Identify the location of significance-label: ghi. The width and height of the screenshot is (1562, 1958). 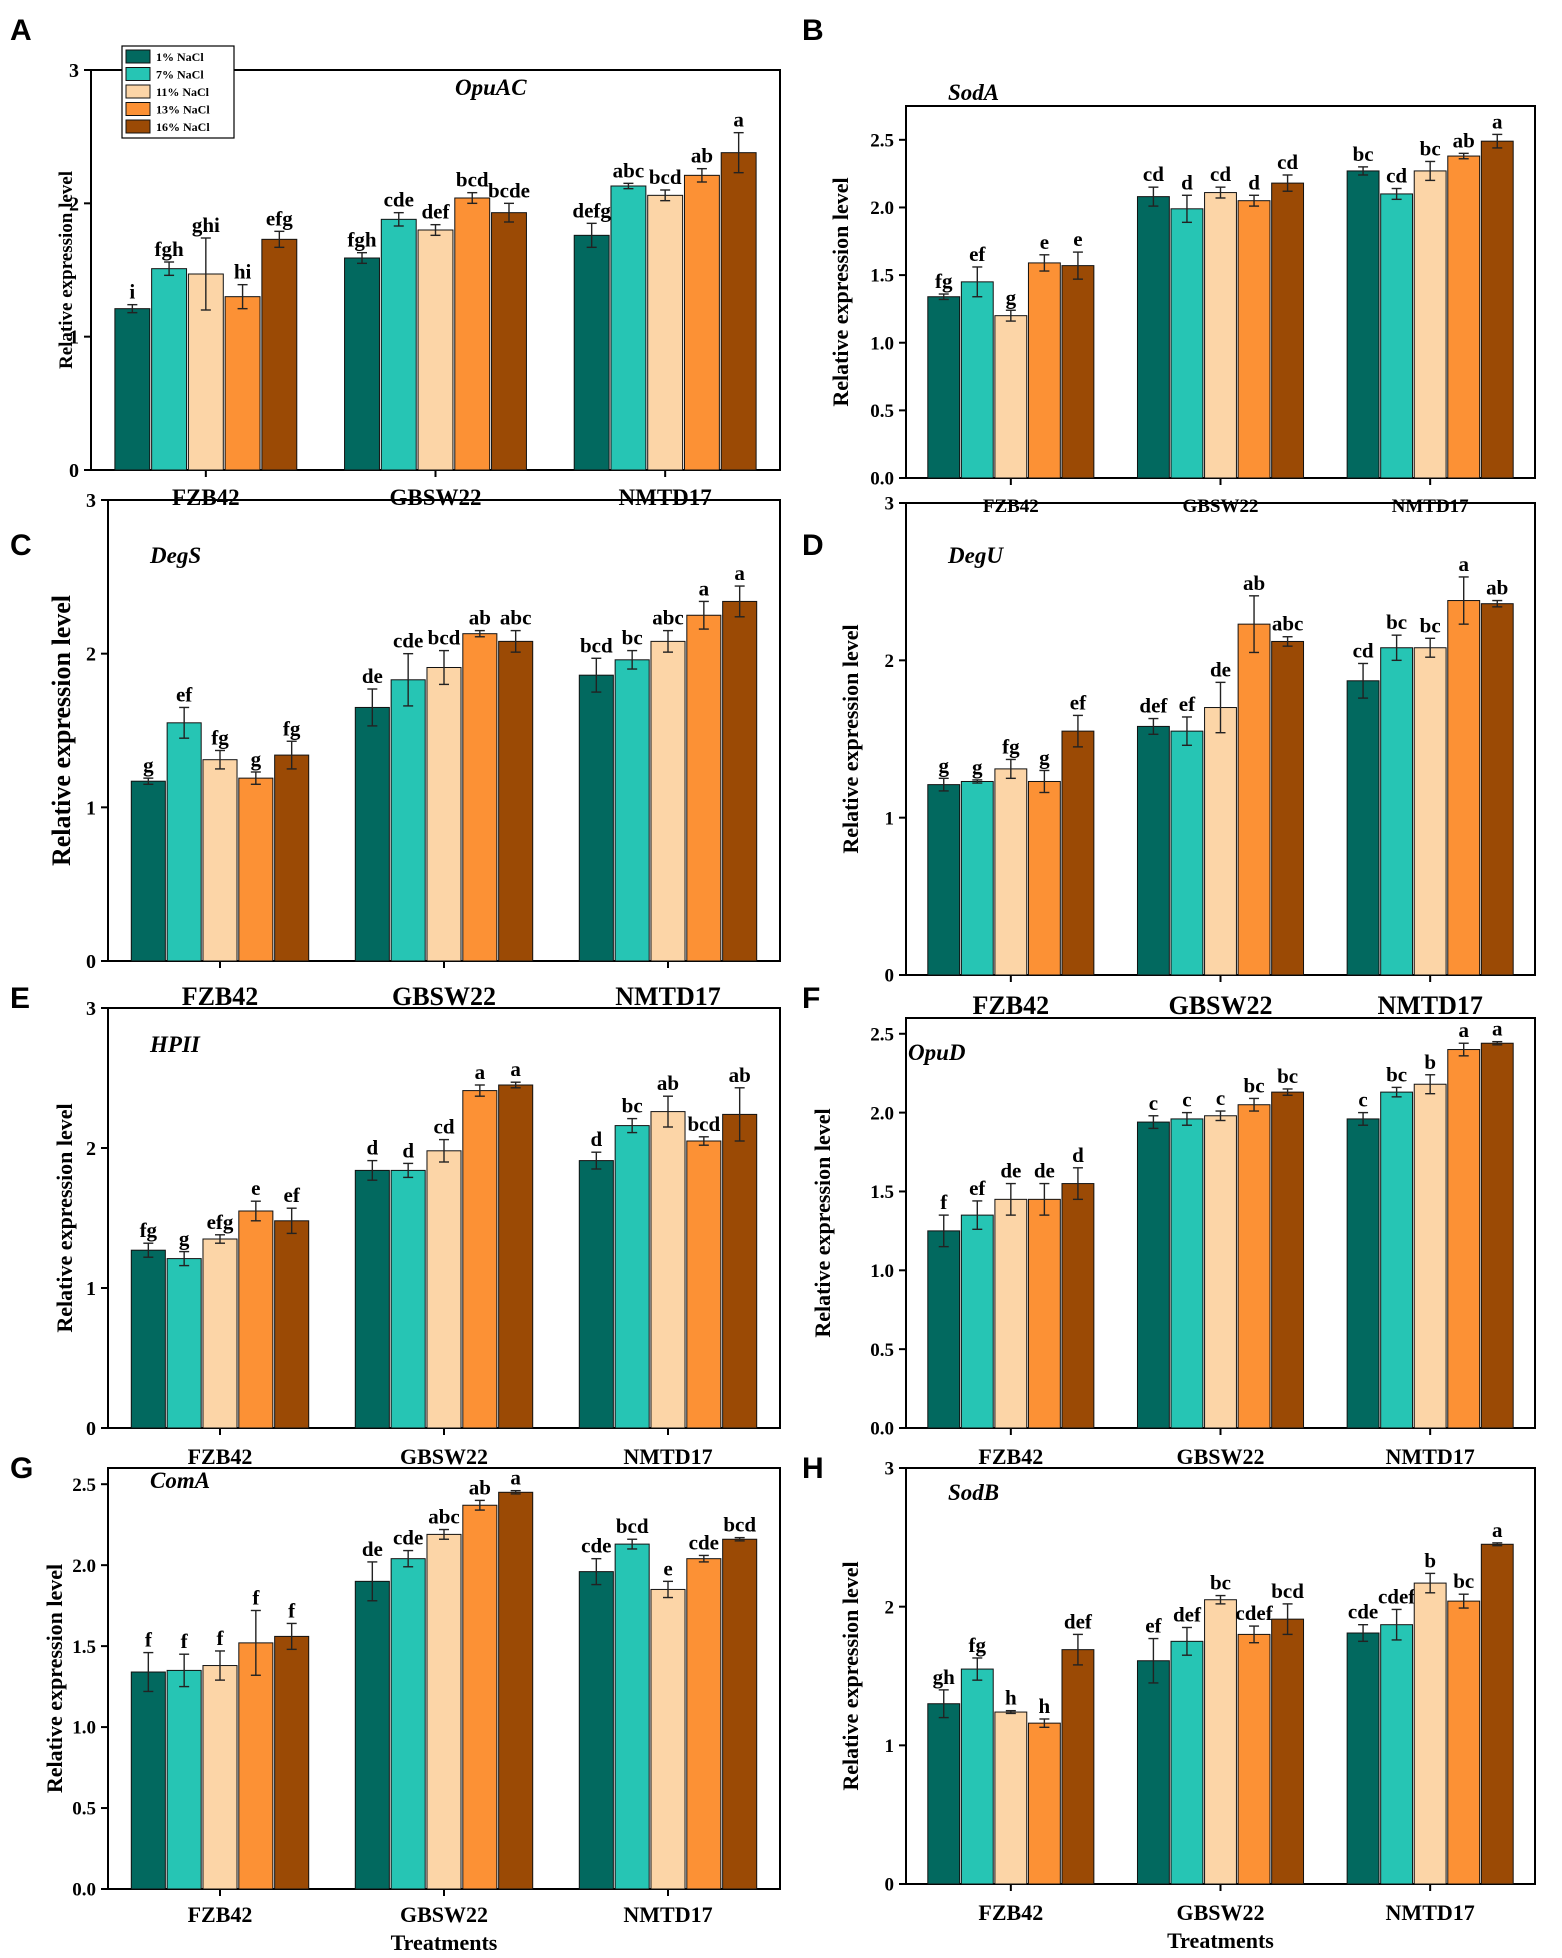
(206, 225).